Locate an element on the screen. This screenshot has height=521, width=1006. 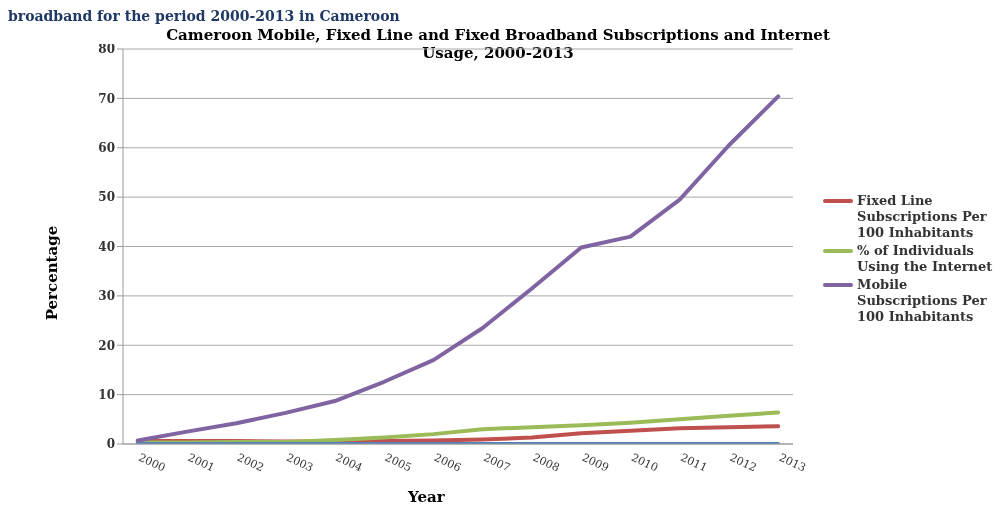
x-tick-label: 2000 is located at coordinates (152, 462).